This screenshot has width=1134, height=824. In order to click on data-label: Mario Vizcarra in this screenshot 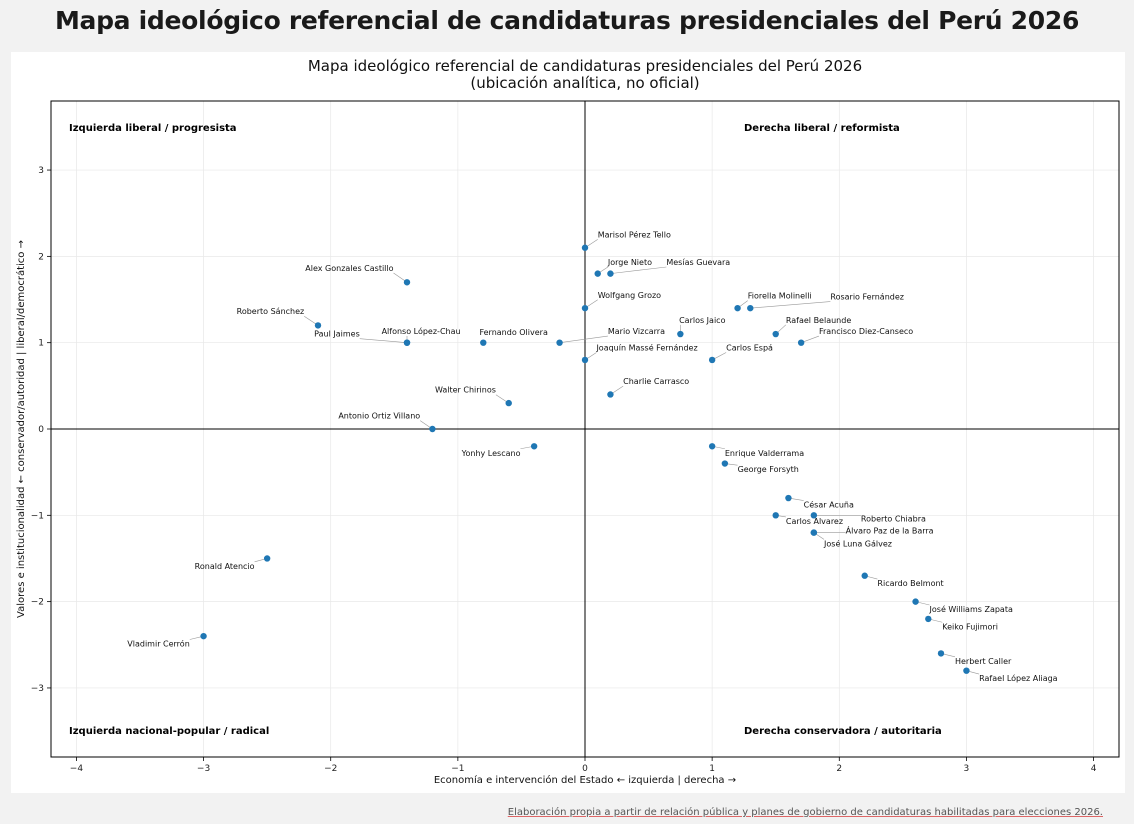, I will do `click(636, 331)`.